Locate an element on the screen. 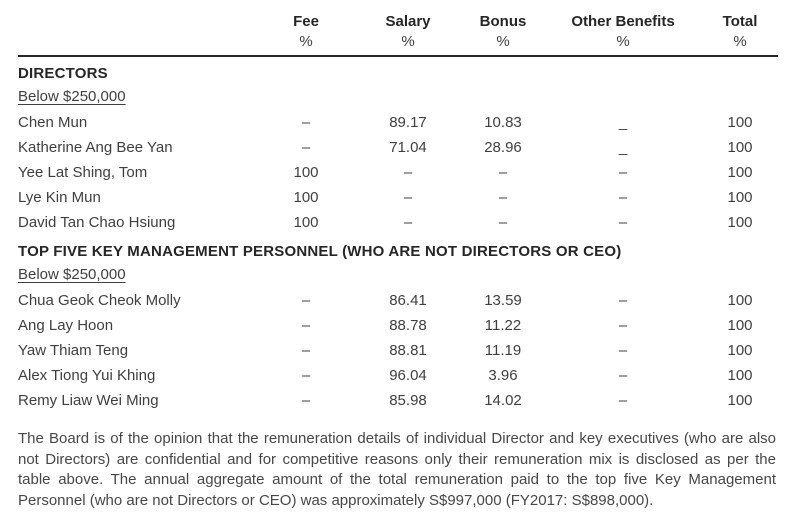 The height and width of the screenshot is (515, 803). table-row: Katherine Ang Bee Yan – 71.04 28.96 _ 100 is located at coordinates (398, 147).